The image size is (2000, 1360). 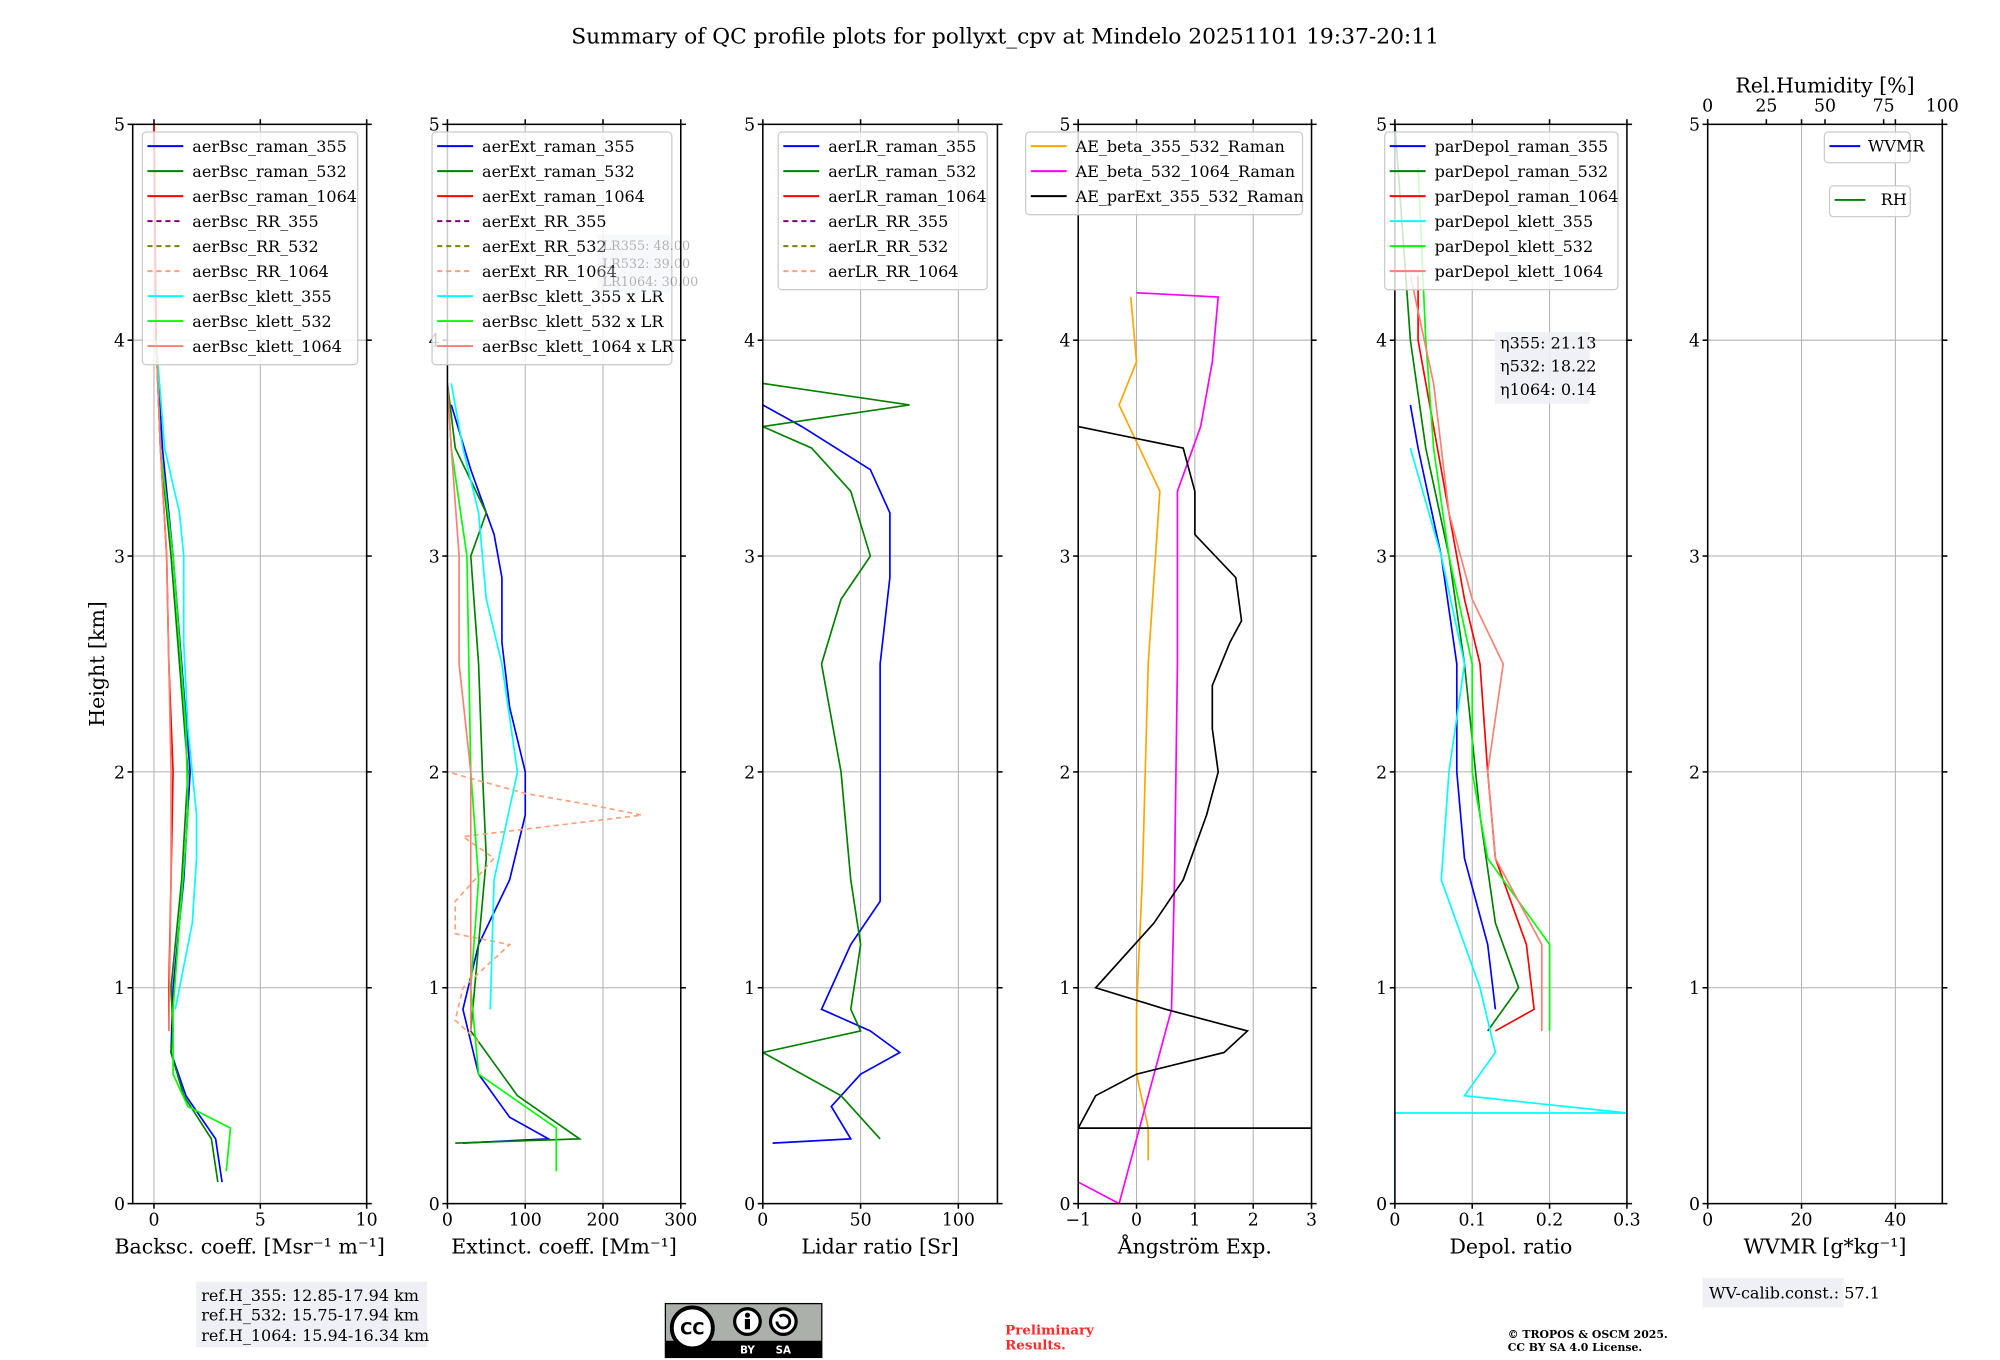 I want to click on legend-label: AE_beta_355_532_Raman, so click(x=1180, y=146).